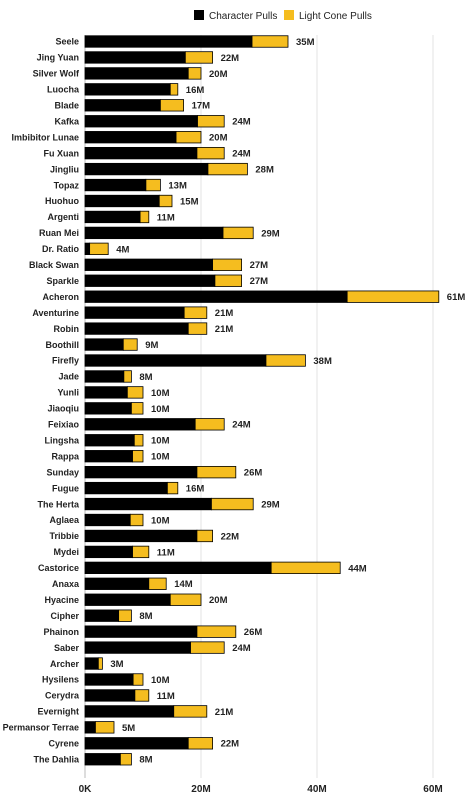 The image size is (476, 800). What do you see at coordinates (63, 90) in the screenshot?
I see `category-label: Luocha` at bounding box center [63, 90].